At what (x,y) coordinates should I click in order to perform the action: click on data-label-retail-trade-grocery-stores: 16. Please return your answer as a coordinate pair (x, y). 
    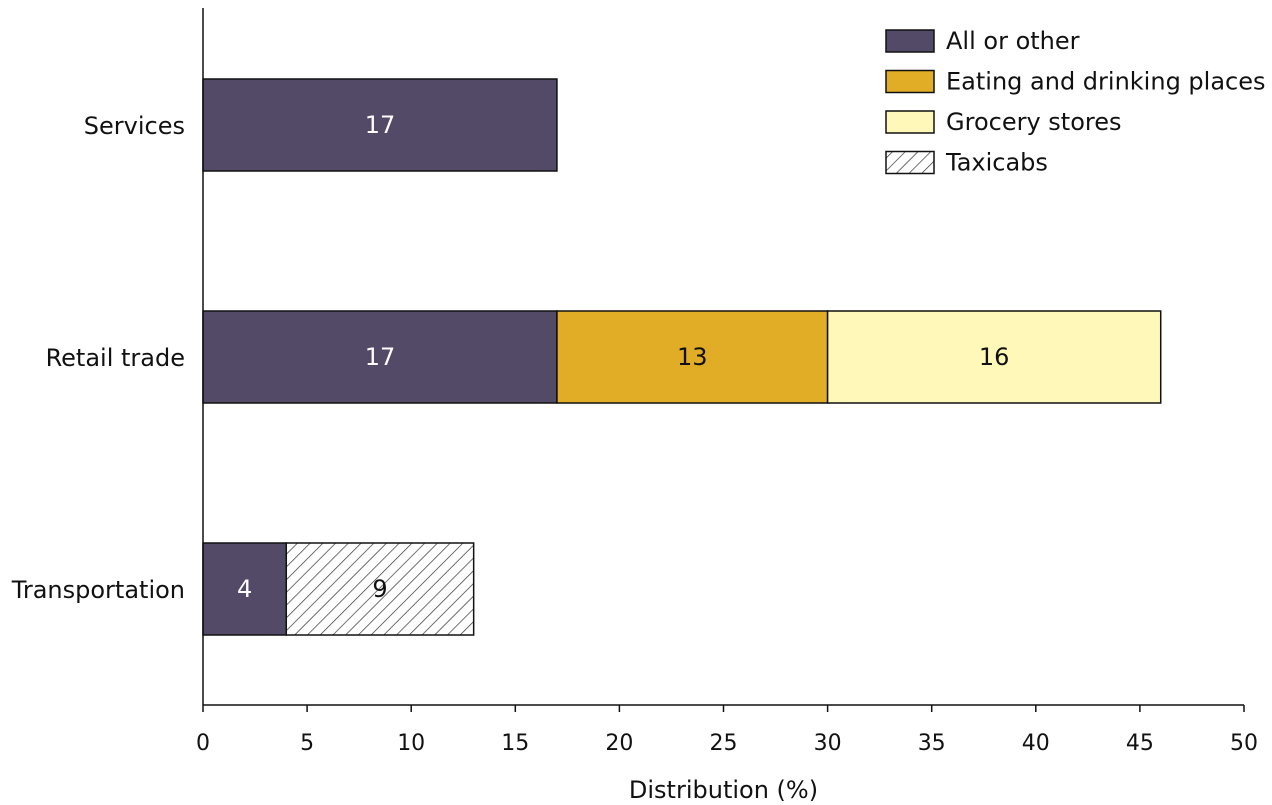
    Looking at the image, I should click on (994, 357).